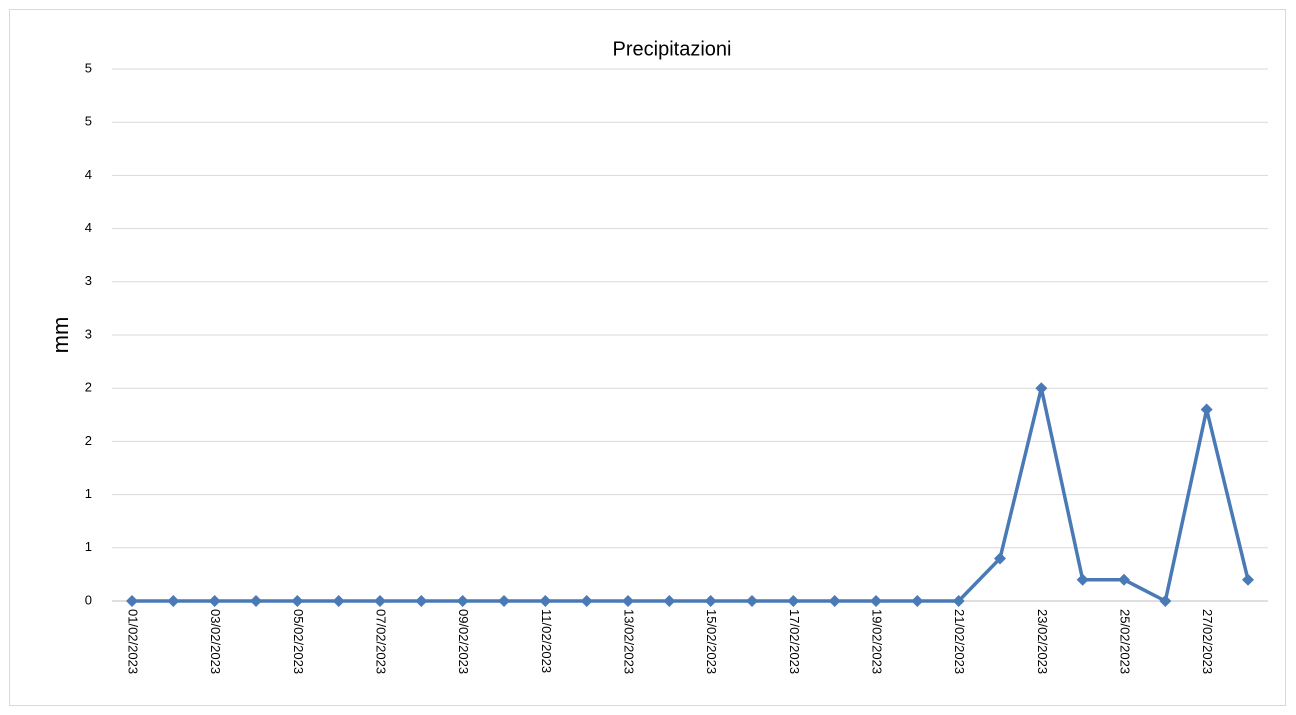  Describe the element at coordinates (215, 641) in the screenshot. I see `x-tick-label: 03/02/2023` at that location.